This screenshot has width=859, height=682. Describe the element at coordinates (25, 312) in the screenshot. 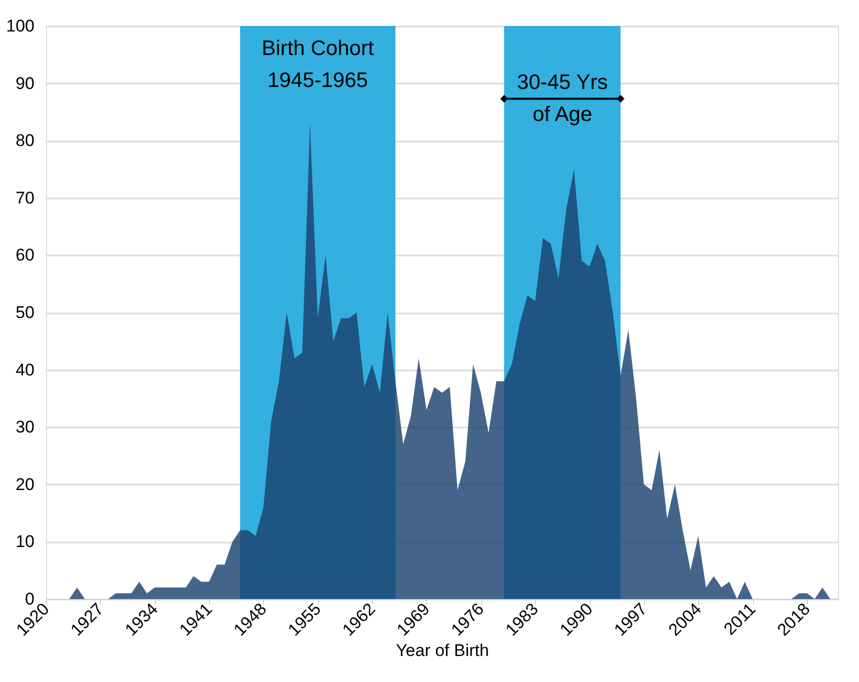

I see `y-tick-label: 50` at that location.